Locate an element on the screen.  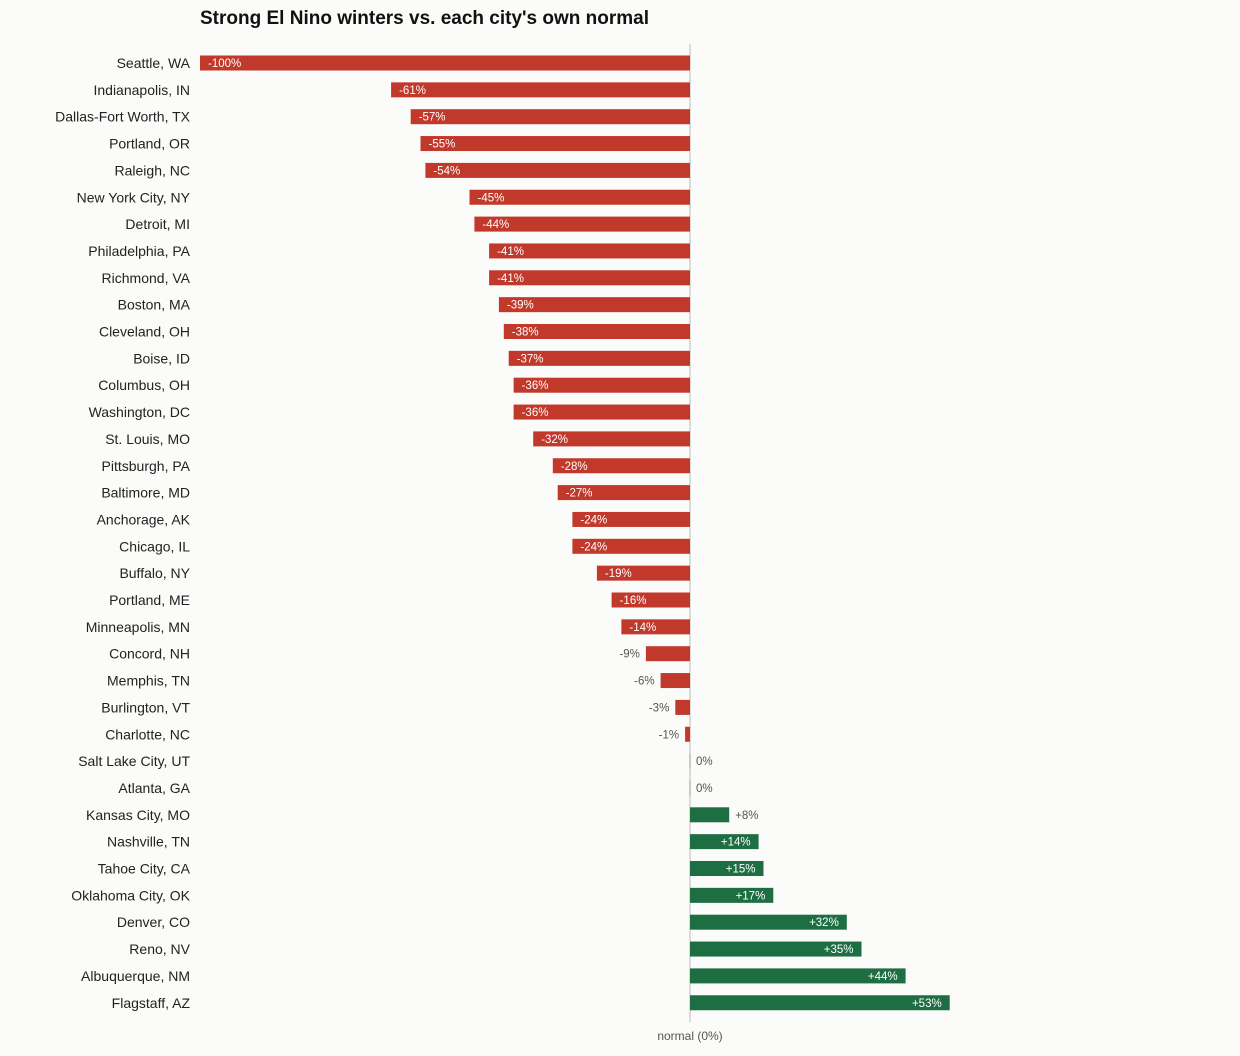
bar-raleigh-nc is located at coordinates (557, 170).